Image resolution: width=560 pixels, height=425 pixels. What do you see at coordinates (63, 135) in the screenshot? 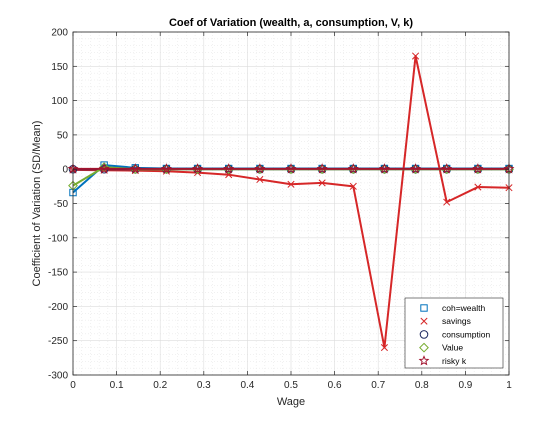
I see `y-tick-label: 50` at bounding box center [63, 135].